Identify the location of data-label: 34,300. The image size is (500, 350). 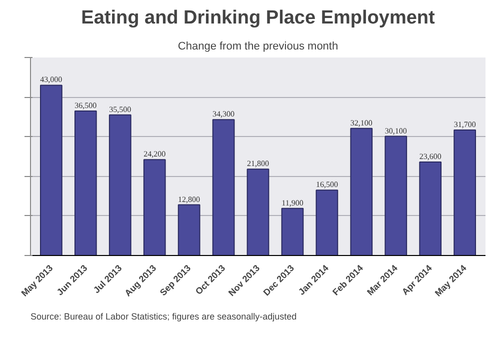
(223, 114).